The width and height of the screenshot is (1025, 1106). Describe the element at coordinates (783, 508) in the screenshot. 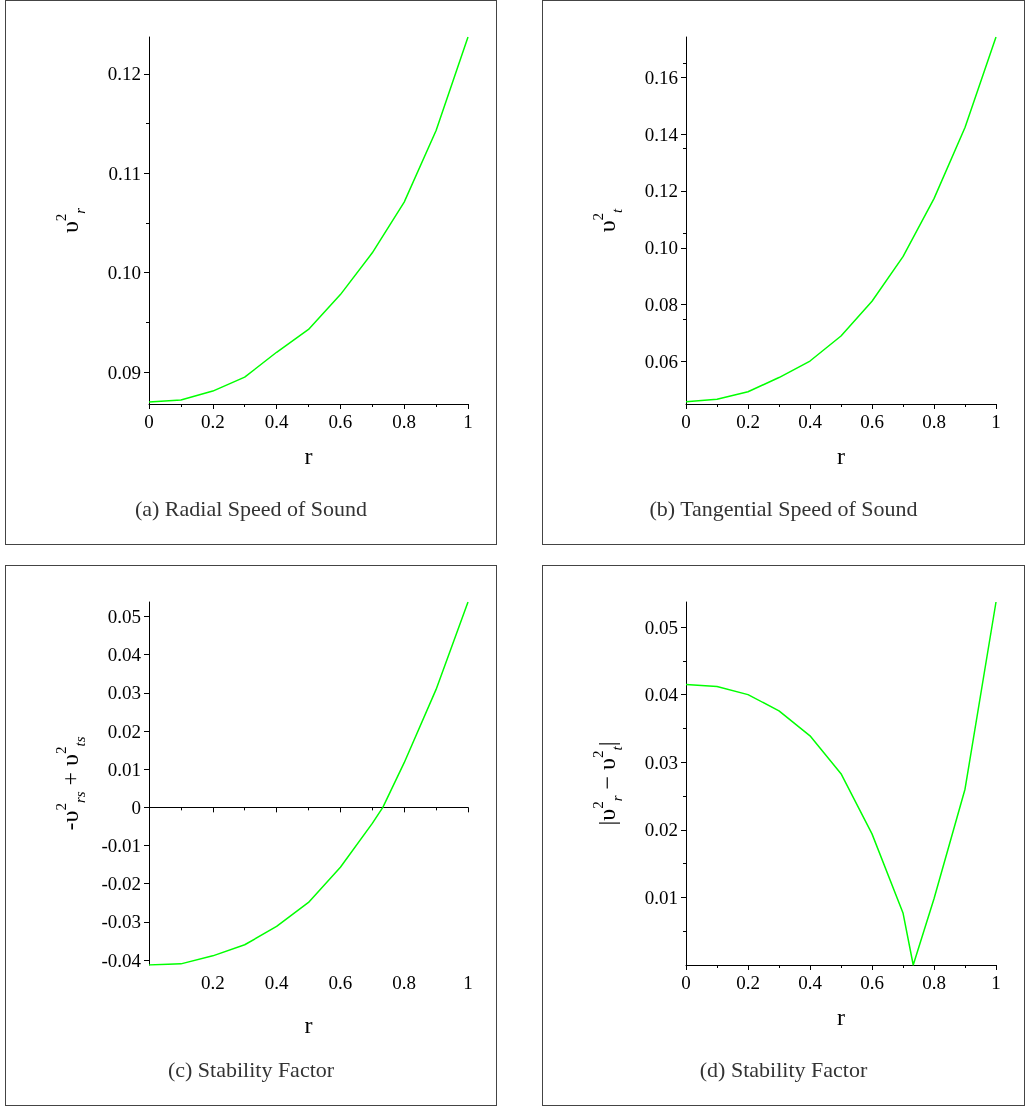

I see `text: (b) Tangential Speed of Sound` at that location.